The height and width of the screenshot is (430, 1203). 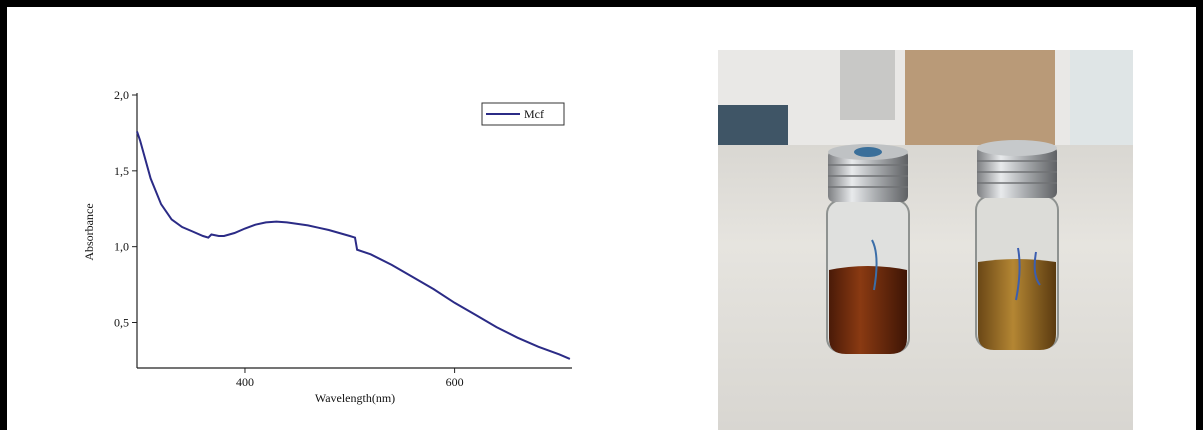 What do you see at coordinates (89, 231) in the screenshot?
I see `y-axis-label: Absorbance` at bounding box center [89, 231].